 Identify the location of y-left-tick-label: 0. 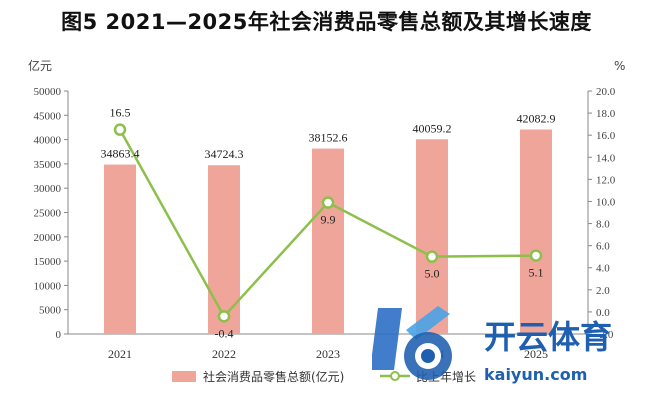
(59, 335).